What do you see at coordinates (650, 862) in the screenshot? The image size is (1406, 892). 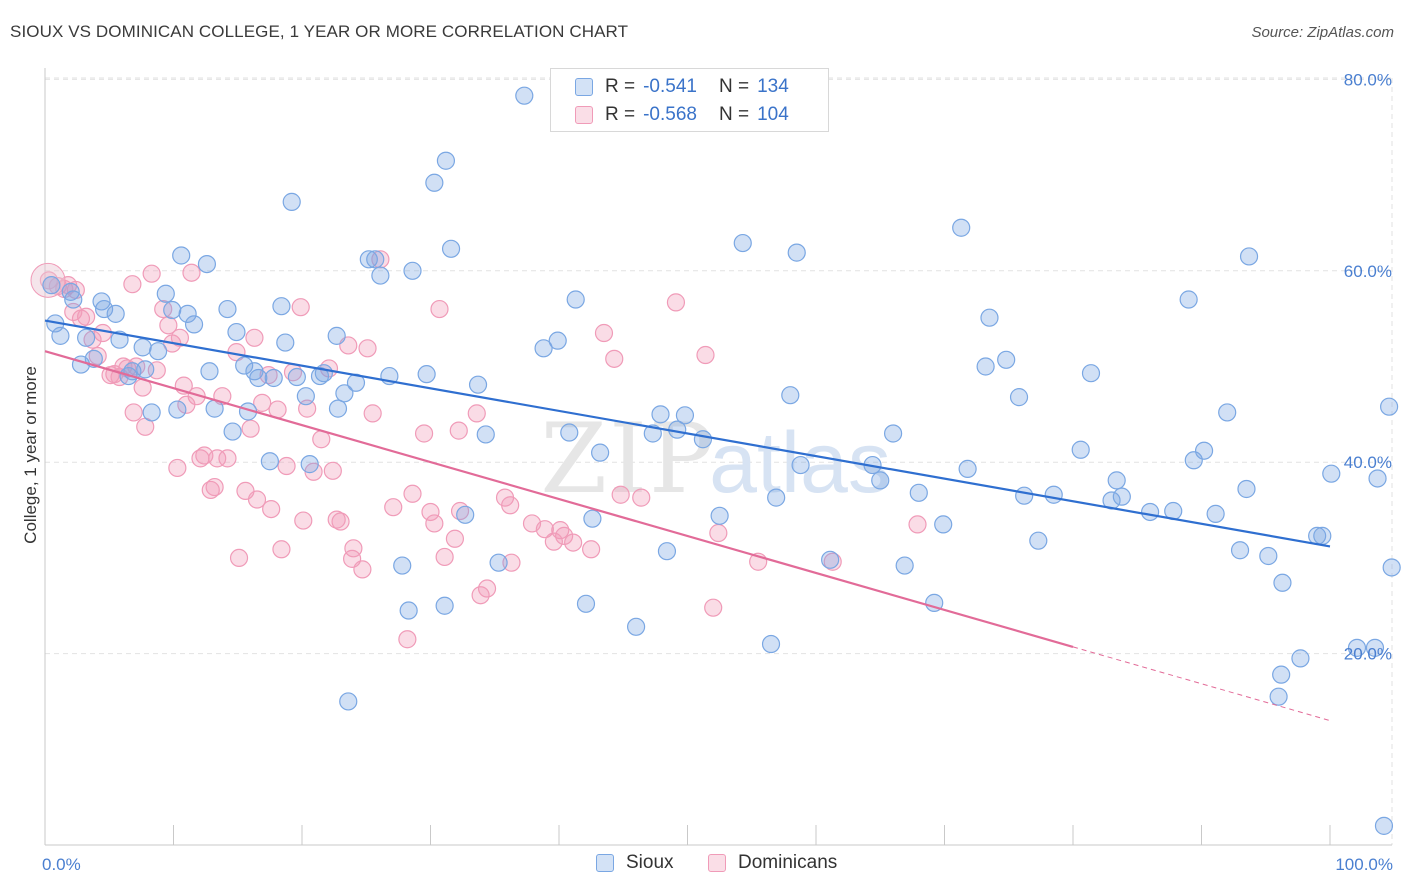 I see `series-label-sioux: Sioux` at bounding box center [650, 862].